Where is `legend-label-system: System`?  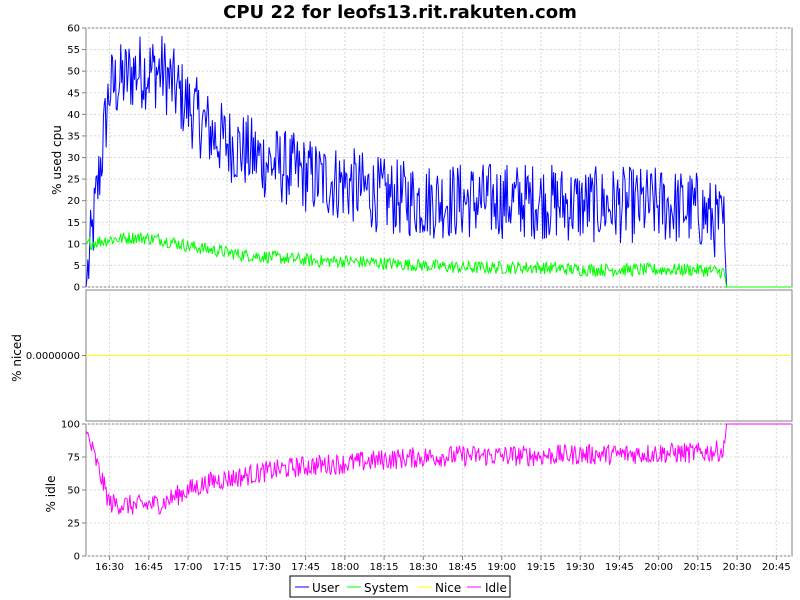
legend-label-system: System is located at coordinates (386, 588).